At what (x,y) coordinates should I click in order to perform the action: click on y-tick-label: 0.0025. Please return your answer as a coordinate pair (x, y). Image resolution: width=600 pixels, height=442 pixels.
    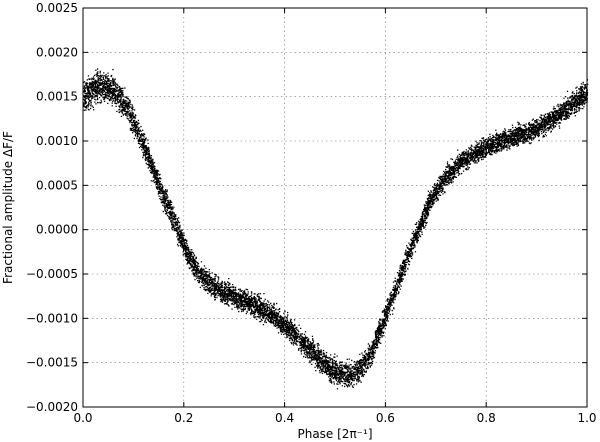
    Looking at the image, I should click on (57, 8).